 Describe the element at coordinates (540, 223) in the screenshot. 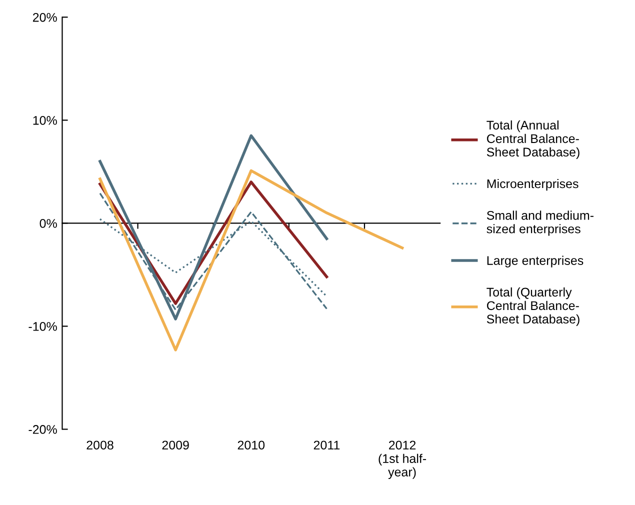

I see `legend-label: Small and medium- sized enterprises` at that location.